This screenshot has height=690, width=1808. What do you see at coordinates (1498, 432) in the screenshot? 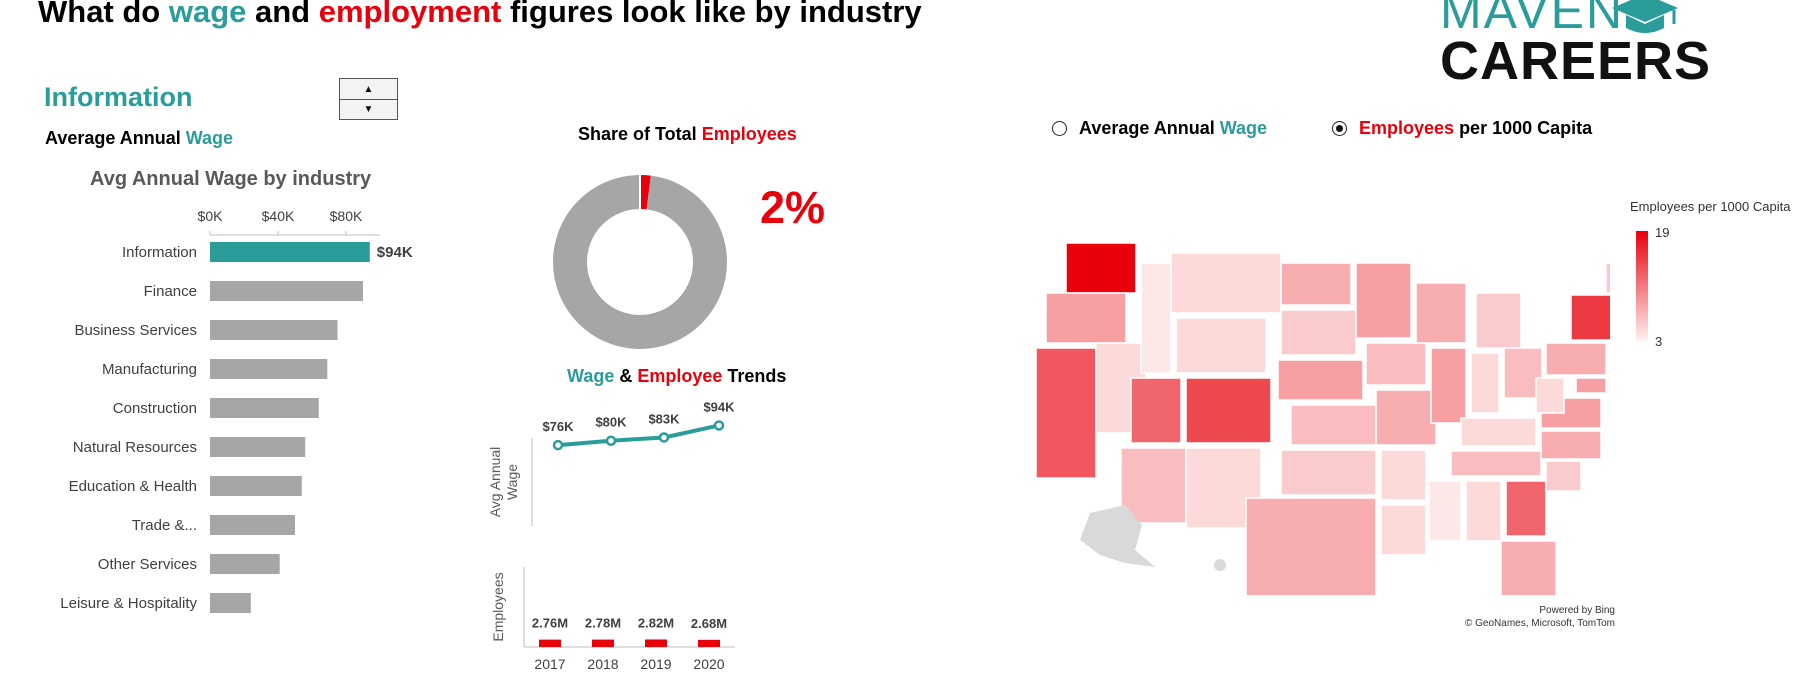
I see `state-ky` at bounding box center [1498, 432].